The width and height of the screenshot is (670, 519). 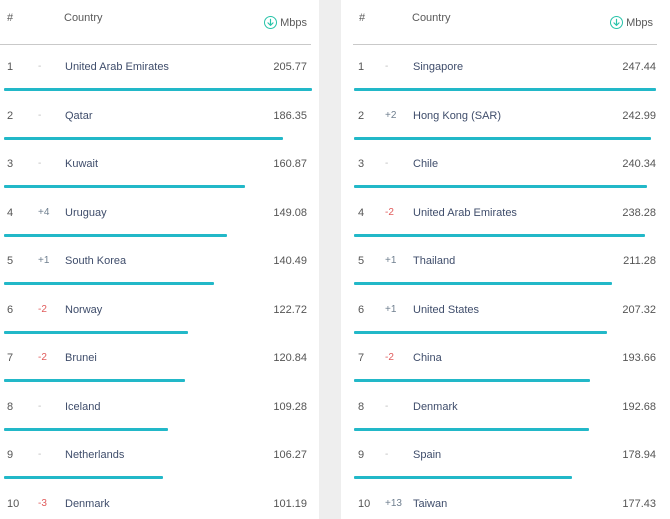 I want to click on speed-cell: 240.34, so click(x=639, y=164).